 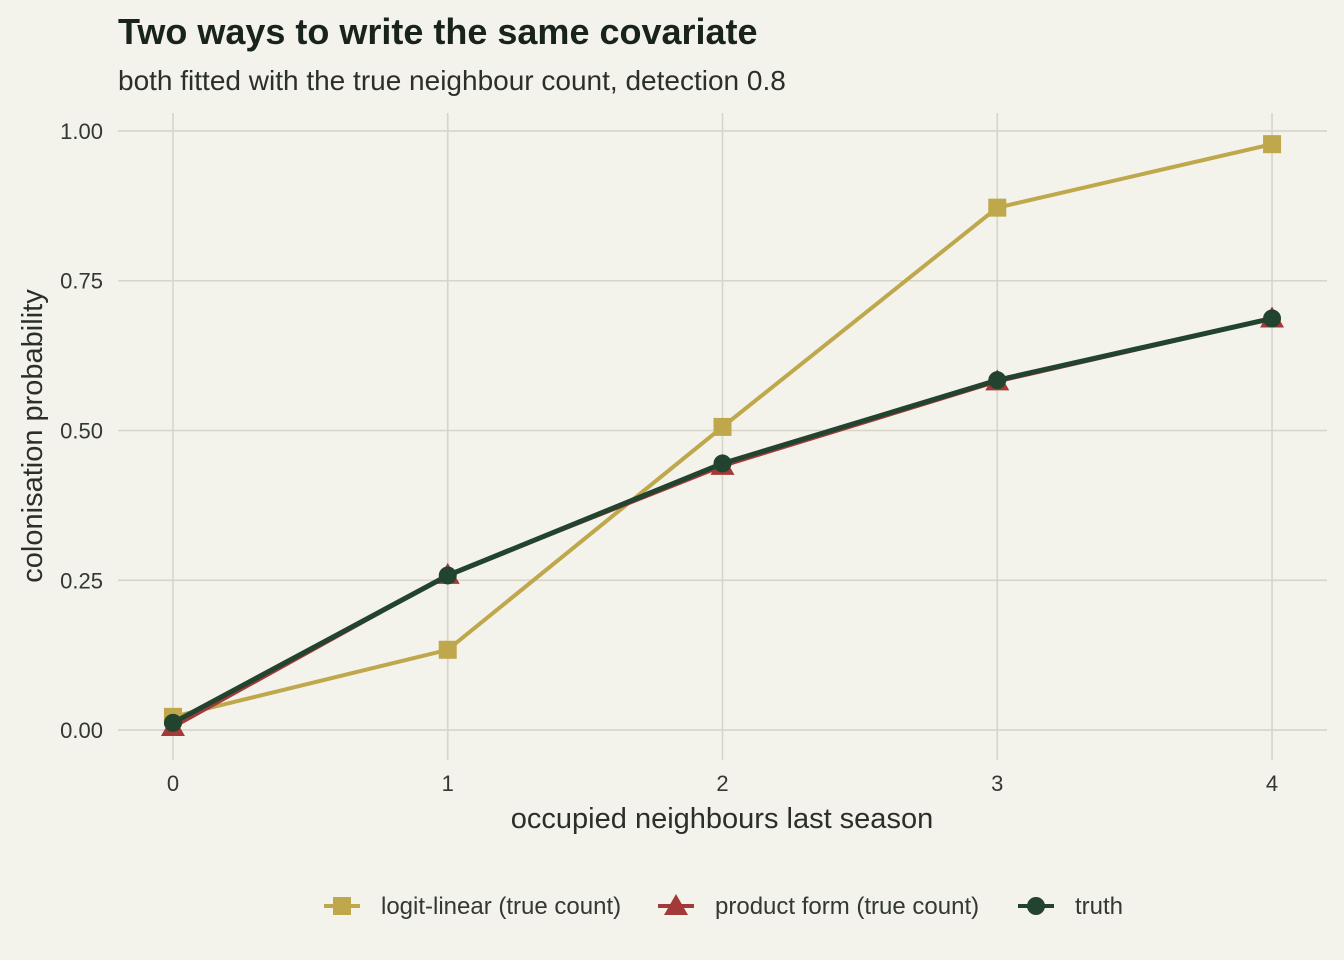 I want to click on x-tick-label: 0, so click(x=173, y=783).